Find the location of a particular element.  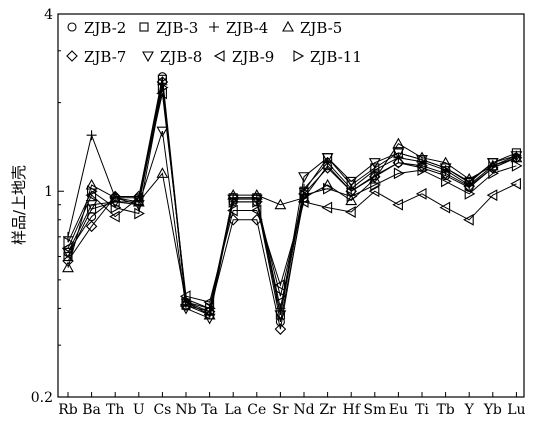

point-zjb-4-sr is located at coordinates (280, 308).